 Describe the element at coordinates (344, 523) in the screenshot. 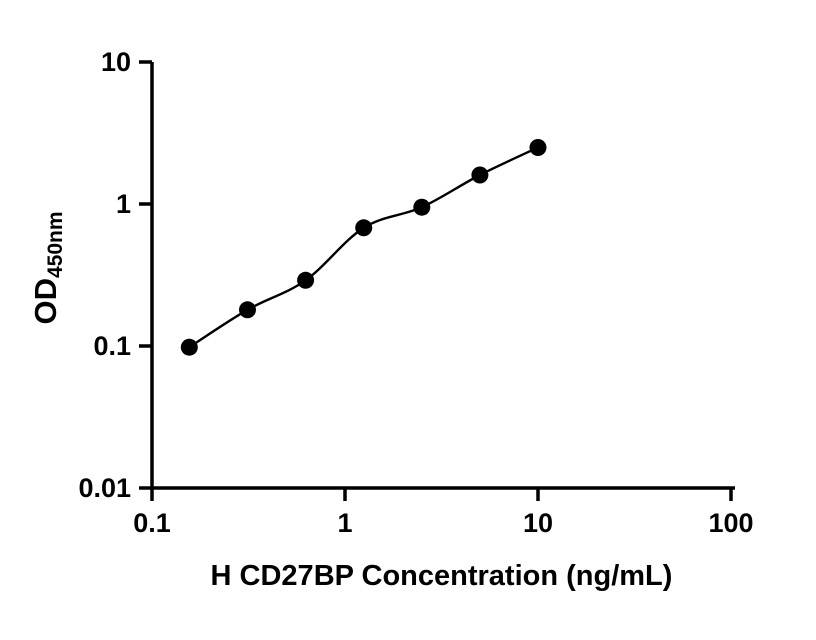

I see `x-axis-tick-label: 1` at that location.